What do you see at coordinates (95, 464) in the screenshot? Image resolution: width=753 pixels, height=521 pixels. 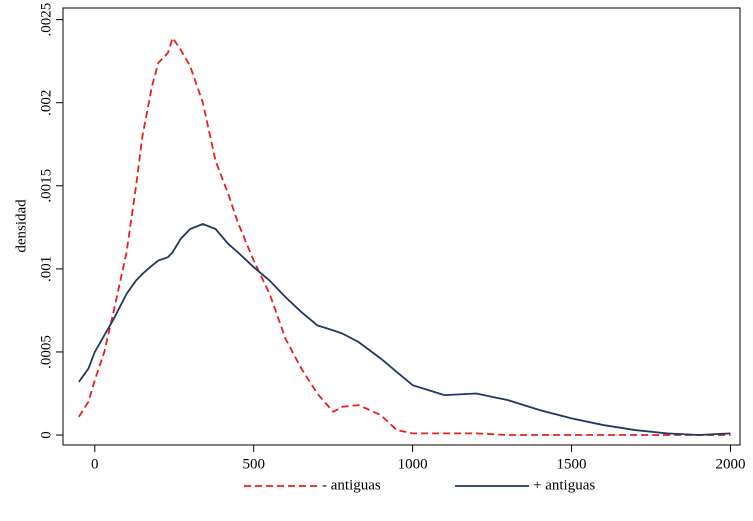 I see `x-tick-label: 0` at bounding box center [95, 464].